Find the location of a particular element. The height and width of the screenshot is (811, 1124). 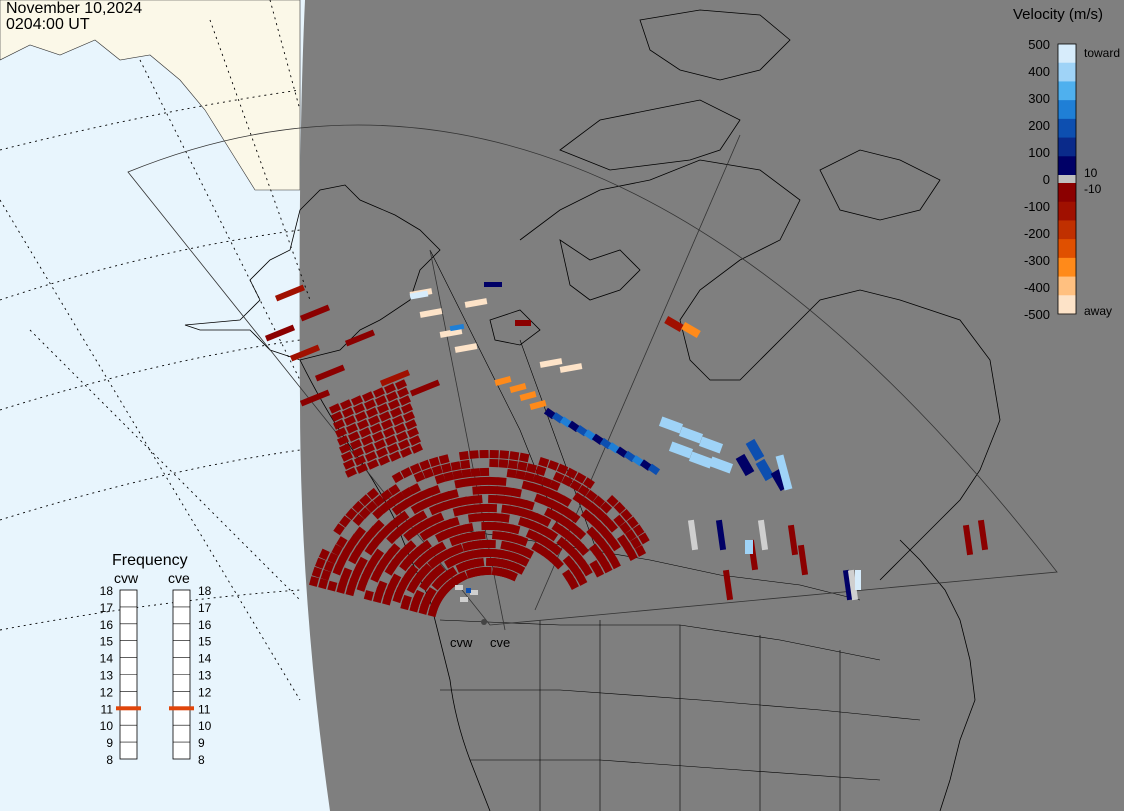

frequency-title: Frequency is located at coordinates (150, 560).